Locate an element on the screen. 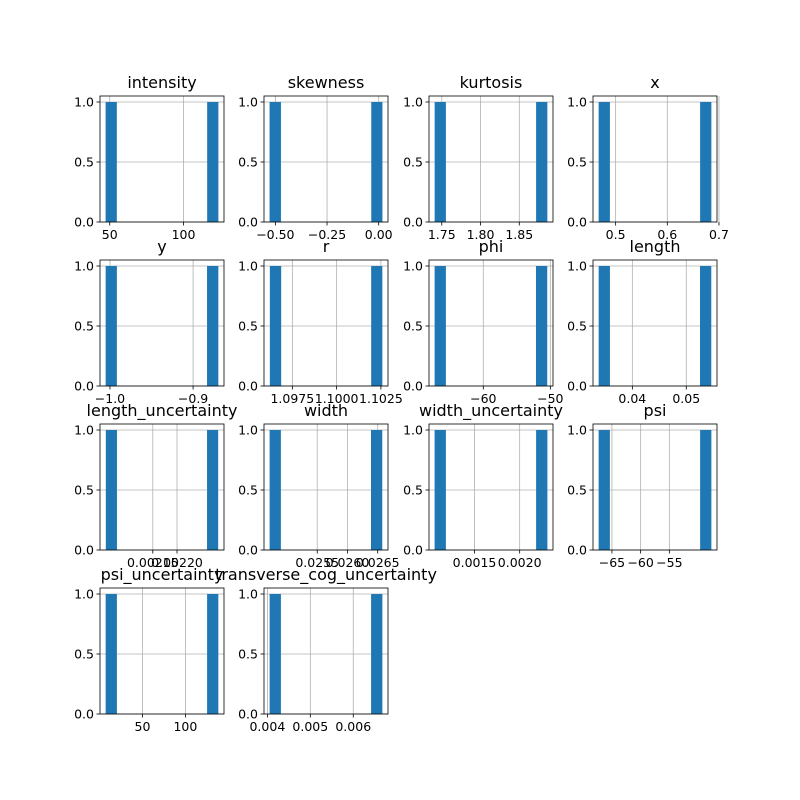  subplot-title: psi is located at coordinates (655, 410).